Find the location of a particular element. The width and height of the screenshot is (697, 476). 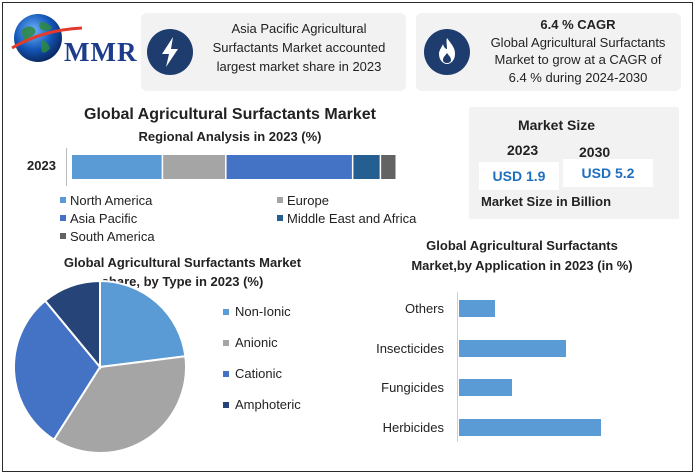

cagr-title: 6.4 % CAGR is located at coordinates (578, 24).